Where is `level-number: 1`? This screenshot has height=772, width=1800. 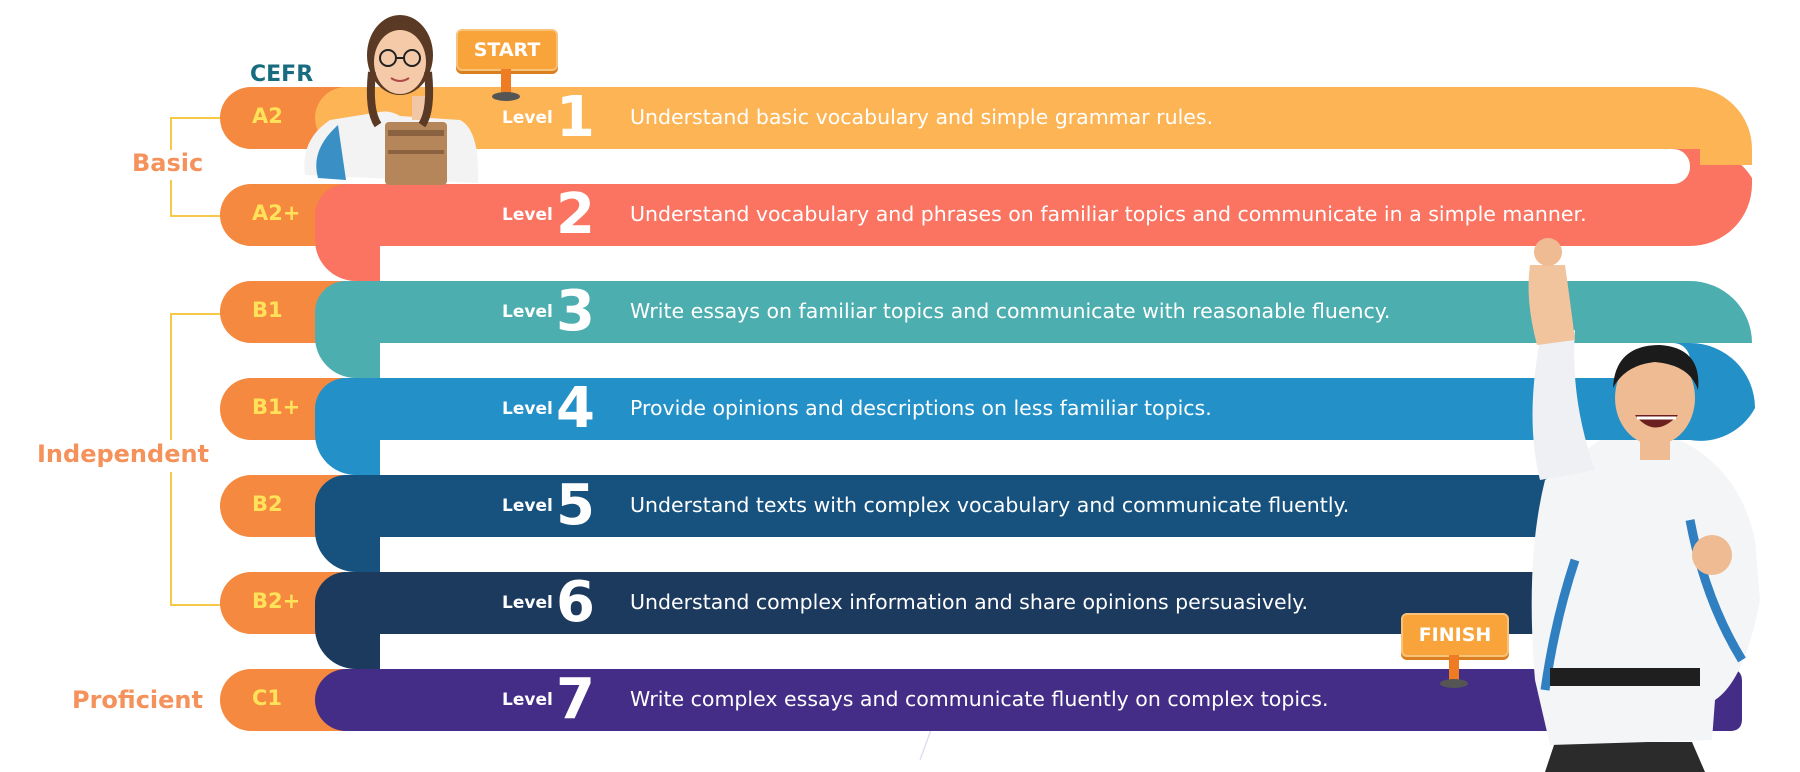 level-number: 1 is located at coordinates (575, 117).